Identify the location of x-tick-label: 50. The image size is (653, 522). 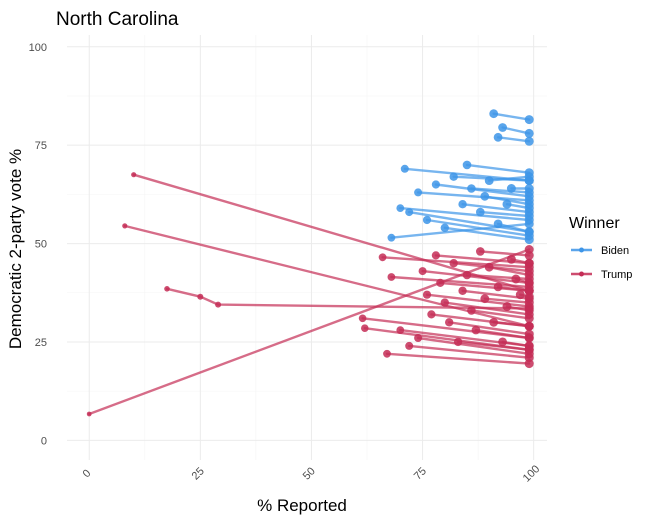
(309, 473).